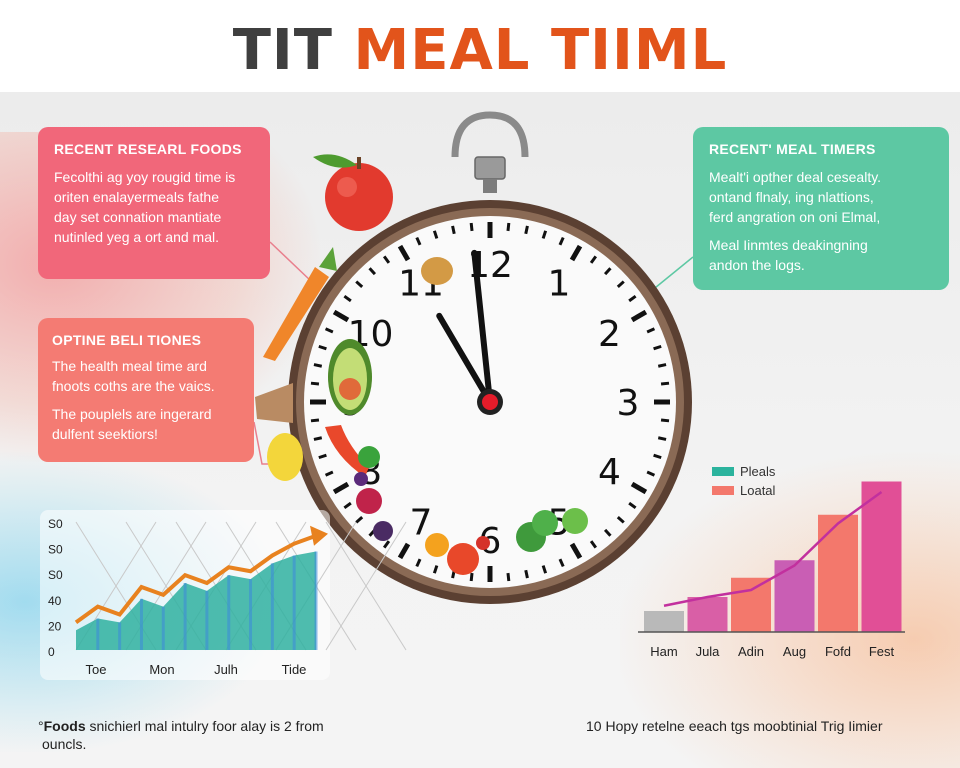 This screenshot has height=768, width=960. I want to click on x-tick-label: Toe, so click(96, 669).